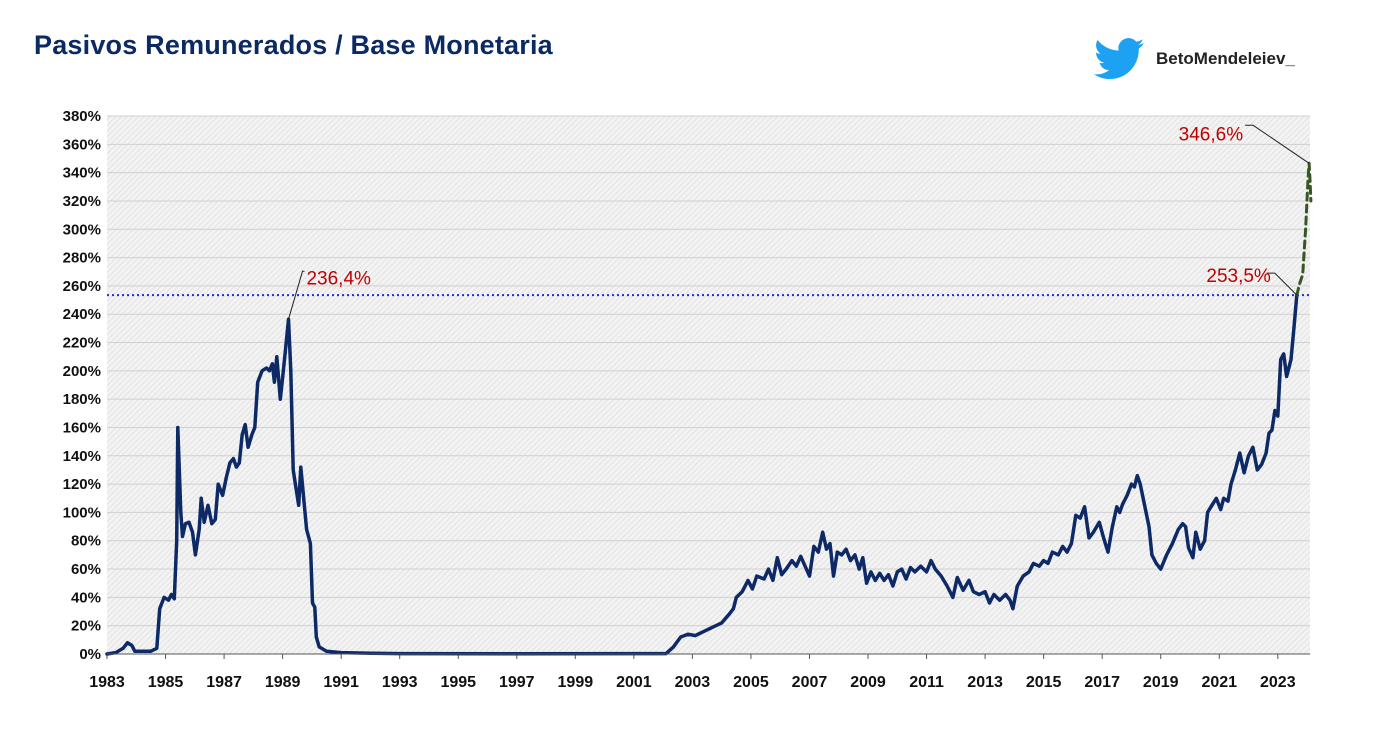  Describe the element at coordinates (107, 682) in the screenshot. I see `x-tick-label: 1983` at that location.